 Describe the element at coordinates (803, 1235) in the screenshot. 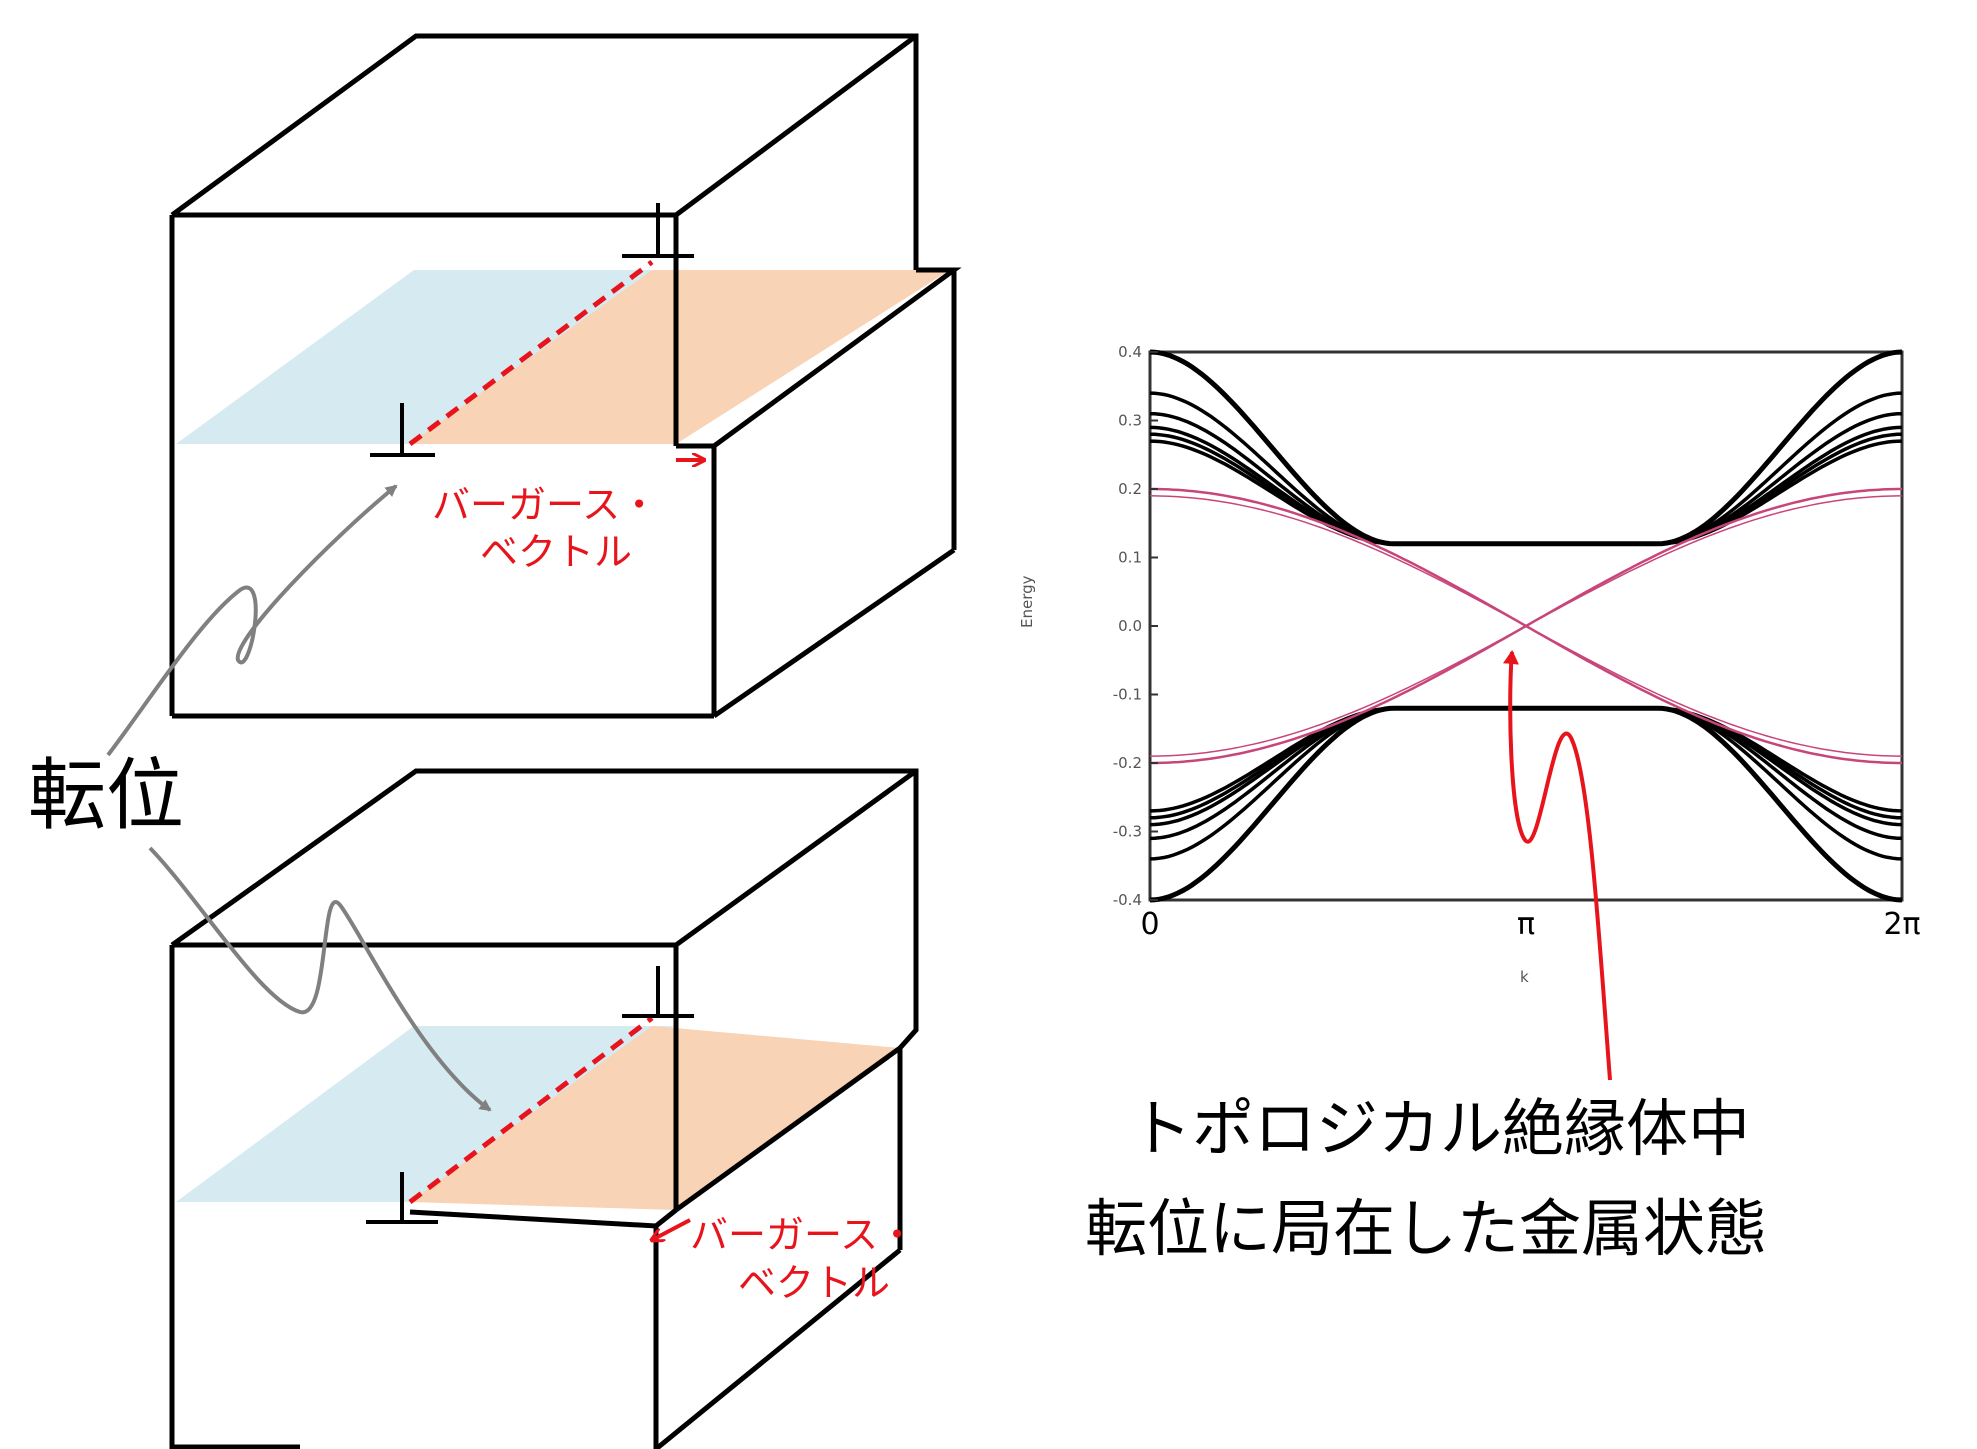

I see `bottom-burgers-label-1: バーガース・` at that location.